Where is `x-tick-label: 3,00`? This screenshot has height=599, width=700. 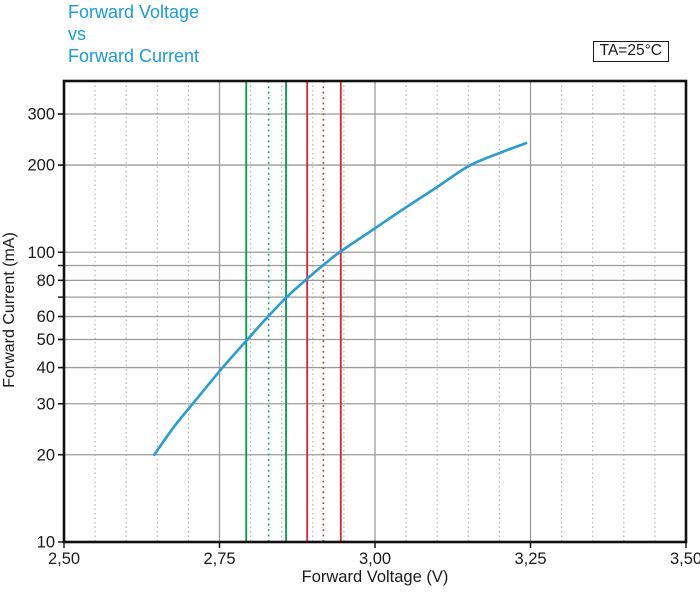 x-tick-label: 3,00 is located at coordinates (375, 559).